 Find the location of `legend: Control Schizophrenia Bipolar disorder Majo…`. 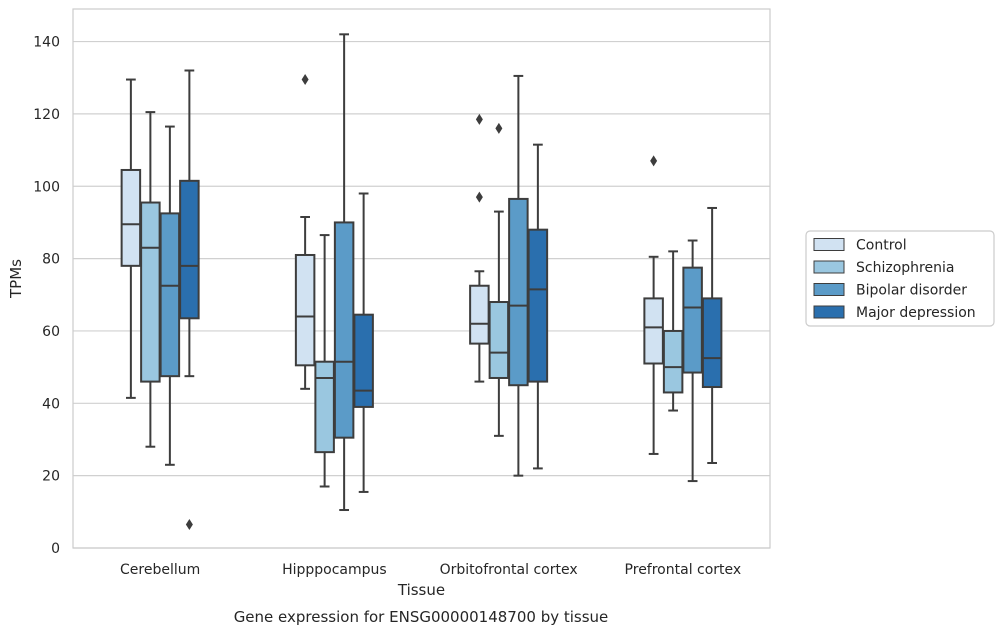

legend: Control Schizophrenia Bipolar disorder Majo… is located at coordinates (900, 278).